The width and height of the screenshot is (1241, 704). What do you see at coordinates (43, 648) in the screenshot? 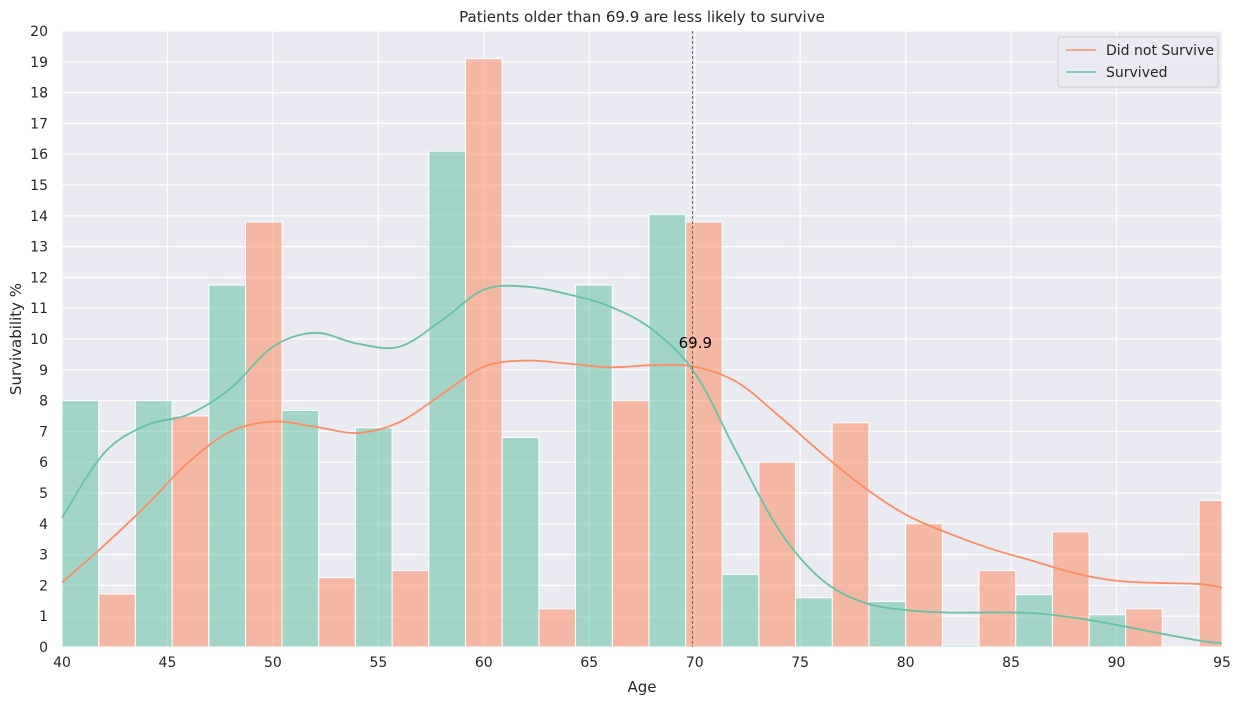
I see `y-tick-label: 0` at bounding box center [43, 648].